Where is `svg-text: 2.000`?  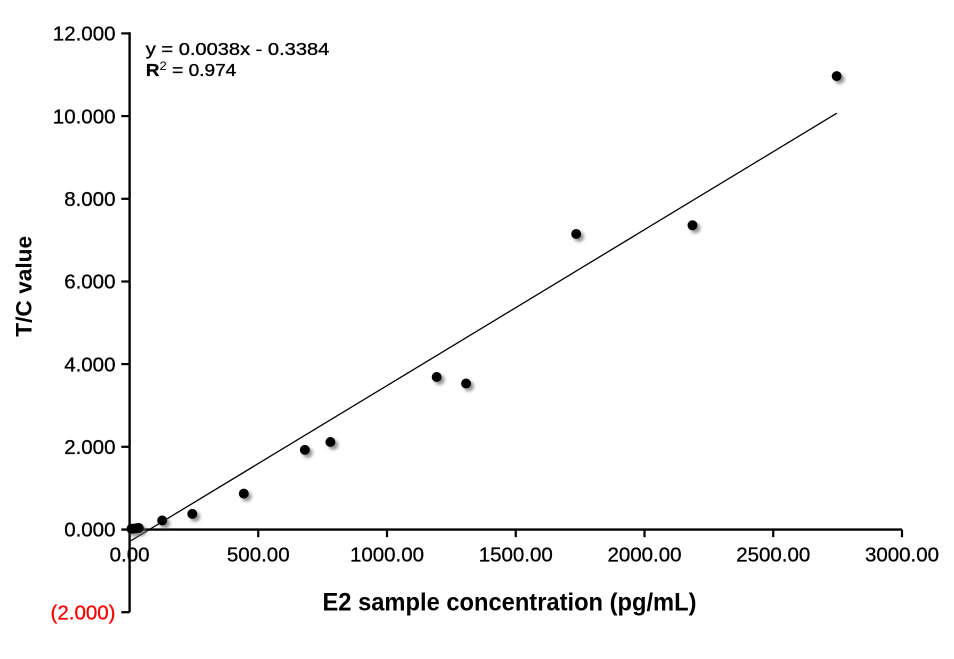 svg-text: 2.000 is located at coordinates (89, 447).